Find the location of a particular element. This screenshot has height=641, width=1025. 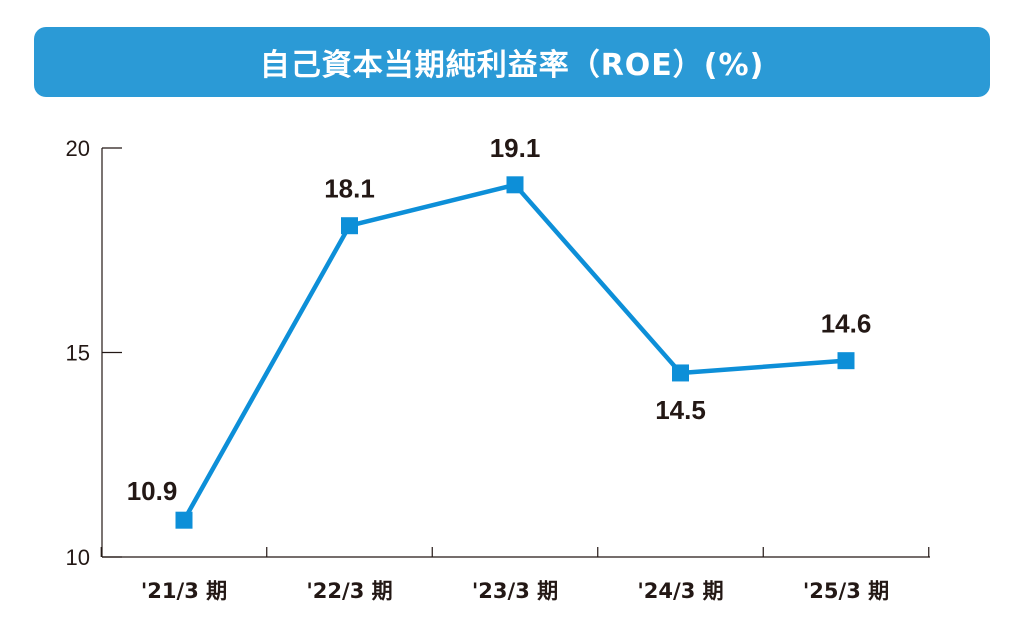

data-label: 14.5 is located at coordinates (680, 410).